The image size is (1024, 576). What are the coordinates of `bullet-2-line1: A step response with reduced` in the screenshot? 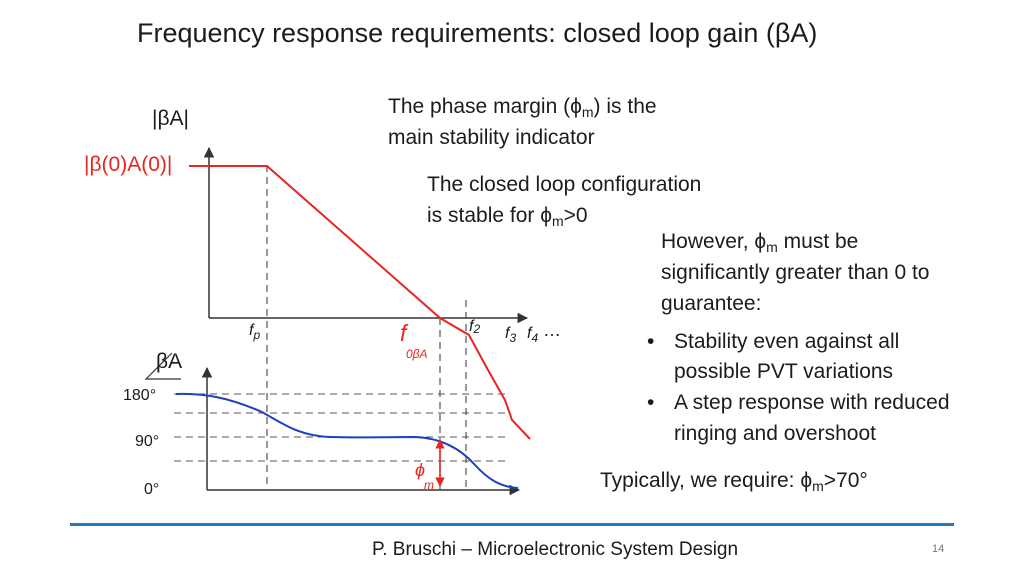 It's located at (812, 402).